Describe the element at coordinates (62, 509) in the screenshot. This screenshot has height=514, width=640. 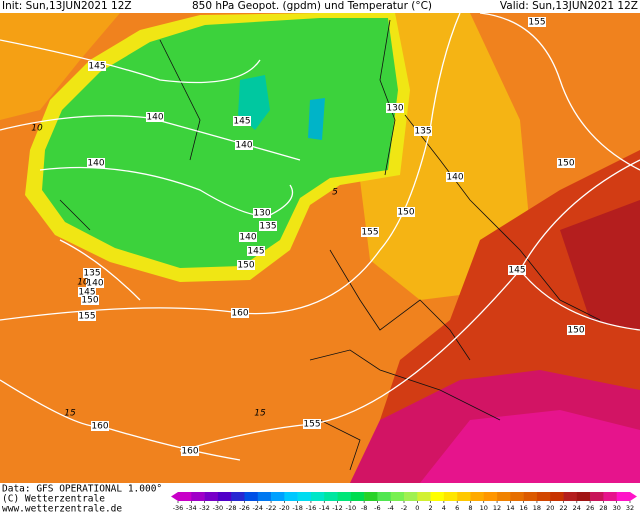
I see `website: www.wetterzentrale.de` at that location.